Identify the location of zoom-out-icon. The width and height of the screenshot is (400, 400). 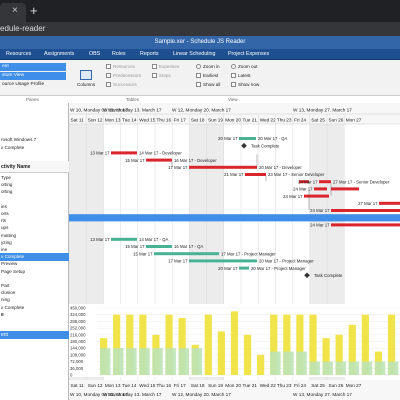
(233, 67).